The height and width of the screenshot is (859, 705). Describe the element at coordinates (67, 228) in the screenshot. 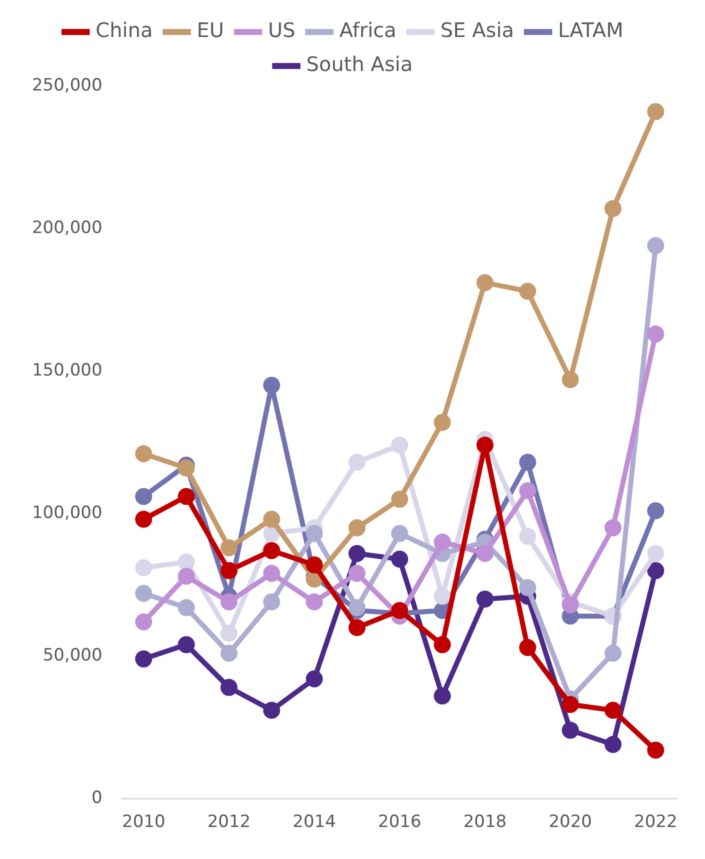

I see `y-tick-label: 200,000` at that location.